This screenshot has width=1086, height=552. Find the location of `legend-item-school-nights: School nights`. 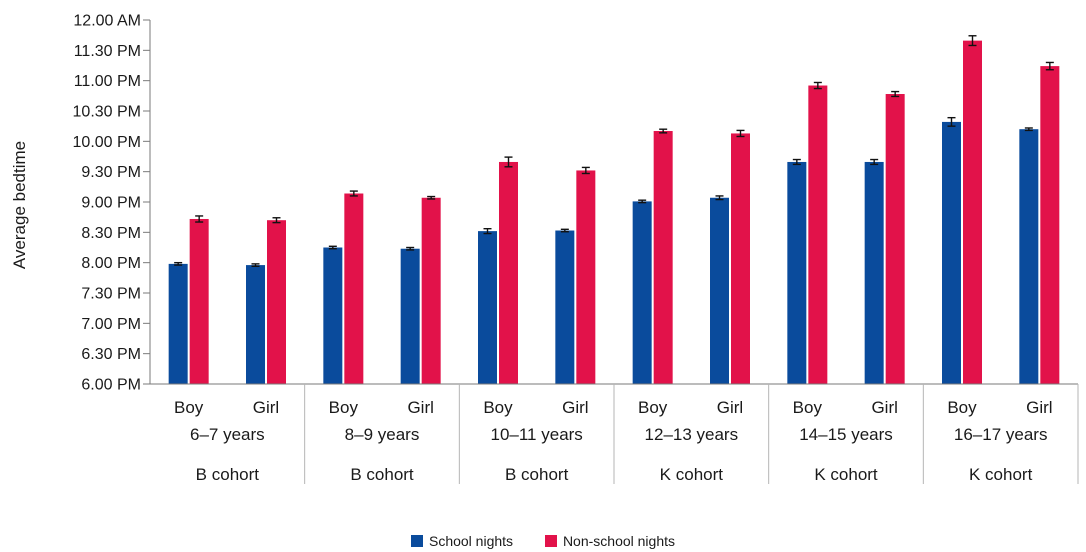

legend-item-school-nights: School nights is located at coordinates (462, 541).